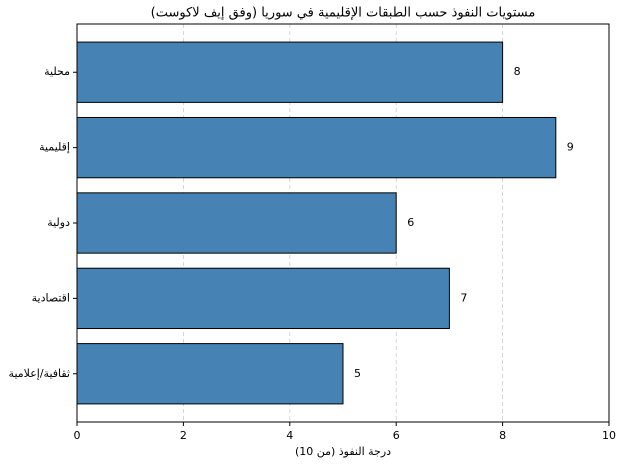 This screenshot has height=466, width=624. What do you see at coordinates (570, 147) in the screenshot?
I see `value-label: 9` at bounding box center [570, 147].